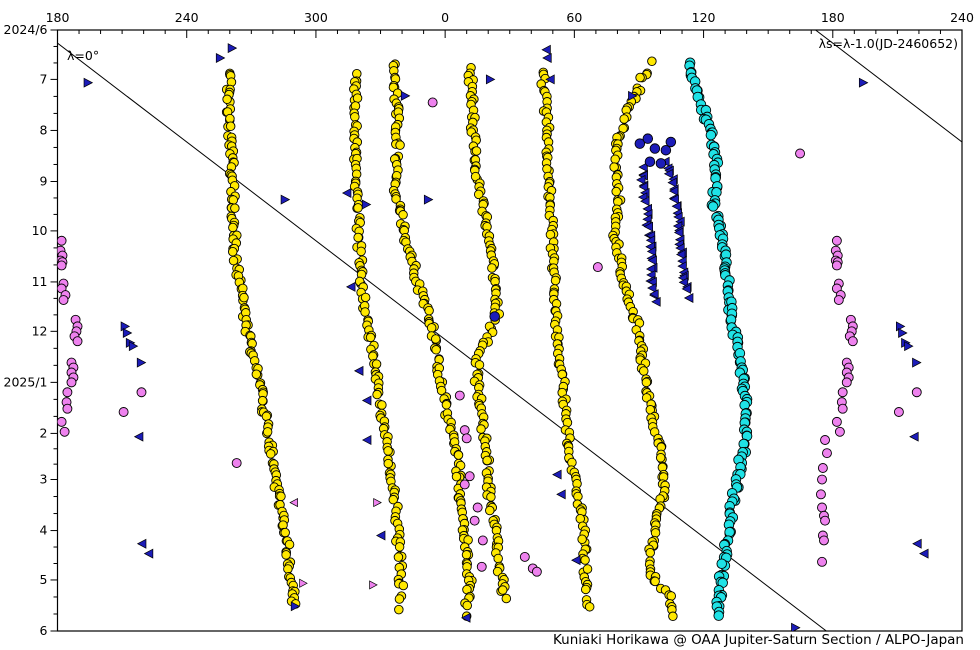 Image resolution: width=980 pixels, height=650 pixels. Describe the element at coordinates (40, 281) in the screenshot. I see `y-tick-label: 11` at that location.